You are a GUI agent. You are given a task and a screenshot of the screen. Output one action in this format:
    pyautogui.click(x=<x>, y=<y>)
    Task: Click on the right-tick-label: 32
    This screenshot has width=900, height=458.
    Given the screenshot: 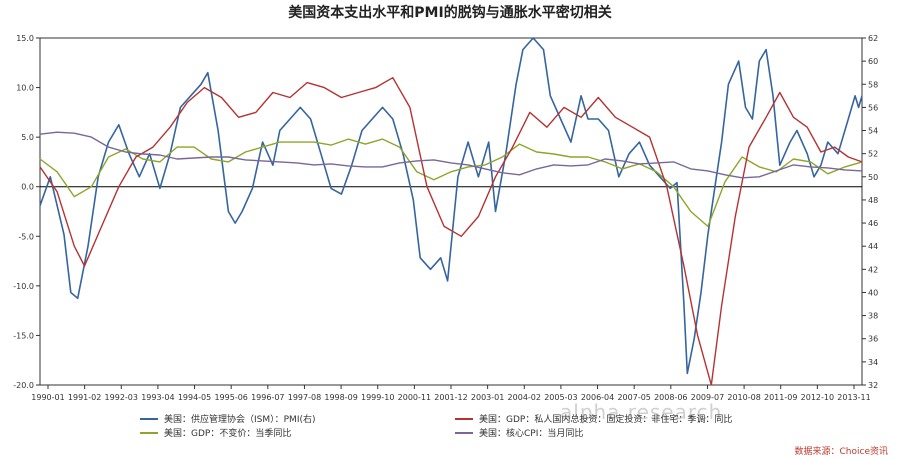 What is the action you would take?
    pyautogui.click(x=873, y=385)
    